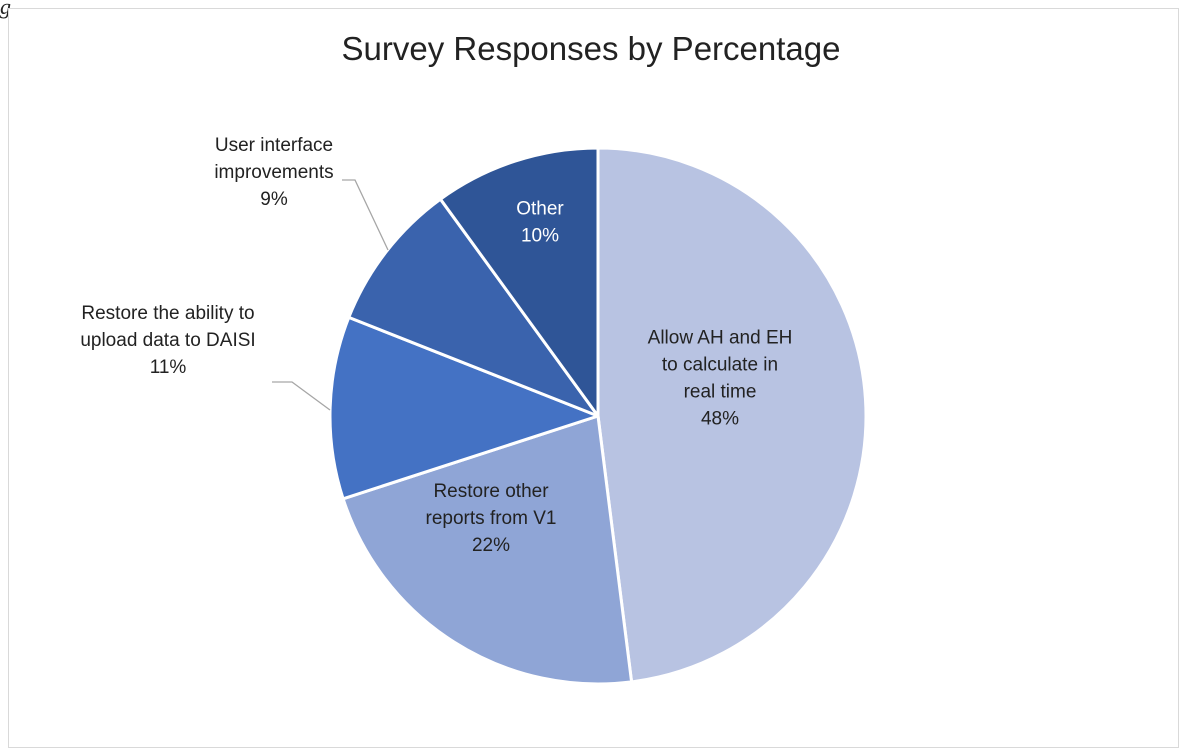 The image size is (1182, 751). What do you see at coordinates (540, 209) in the screenshot?
I see `slice-label-line: Other` at bounding box center [540, 209].